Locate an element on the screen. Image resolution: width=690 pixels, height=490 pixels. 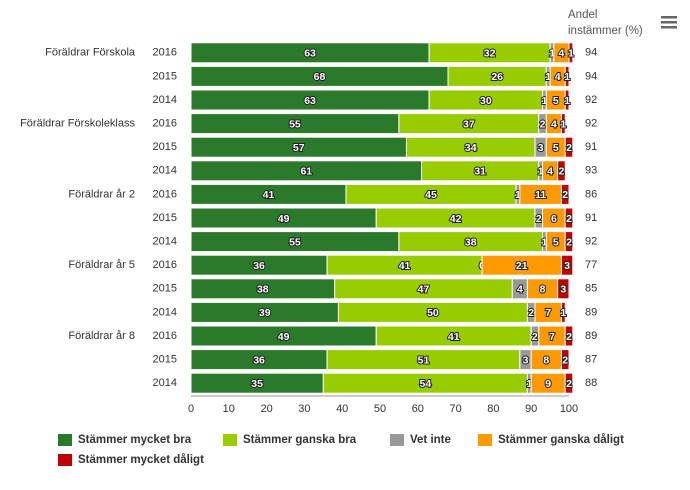
value-label: 3 is located at coordinates (563, 290).